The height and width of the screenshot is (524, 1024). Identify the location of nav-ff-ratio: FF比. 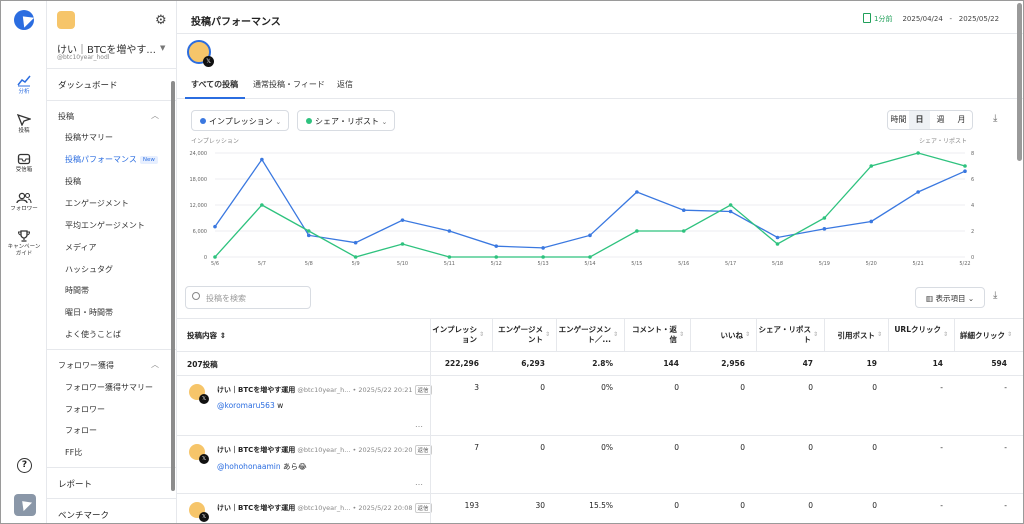
(74, 452).